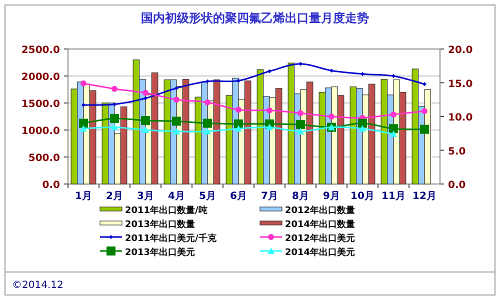 The height and width of the screenshot is (300, 500). What do you see at coordinates (160, 224) in the screenshot?
I see `legend-label: 2013年出口数量` at bounding box center [160, 224].